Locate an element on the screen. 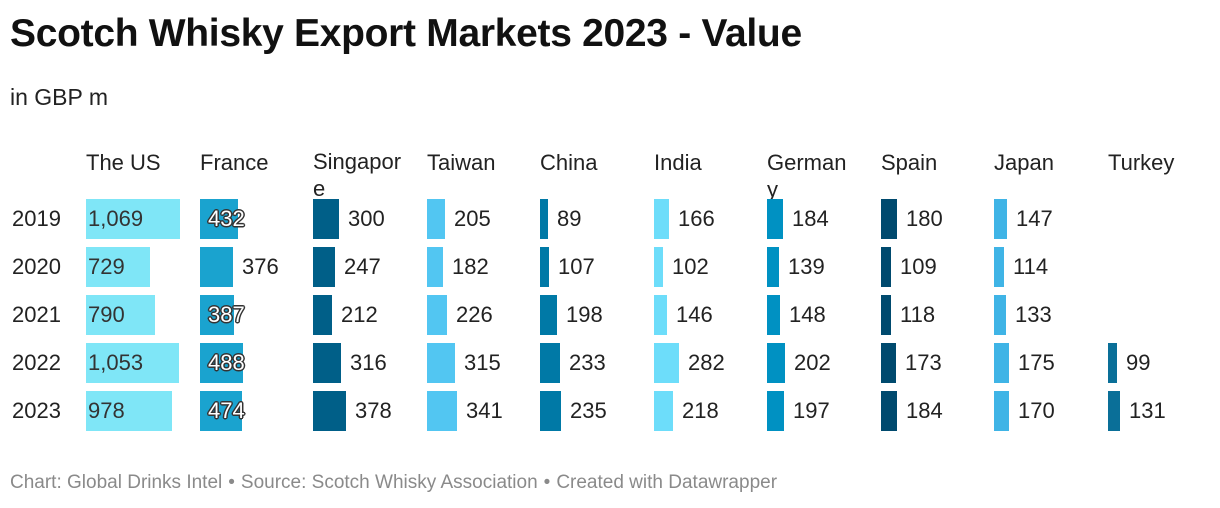 The height and width of the screenshot is (508, 1220). column-header-spain: Spain is located at coordinates (909, 162).